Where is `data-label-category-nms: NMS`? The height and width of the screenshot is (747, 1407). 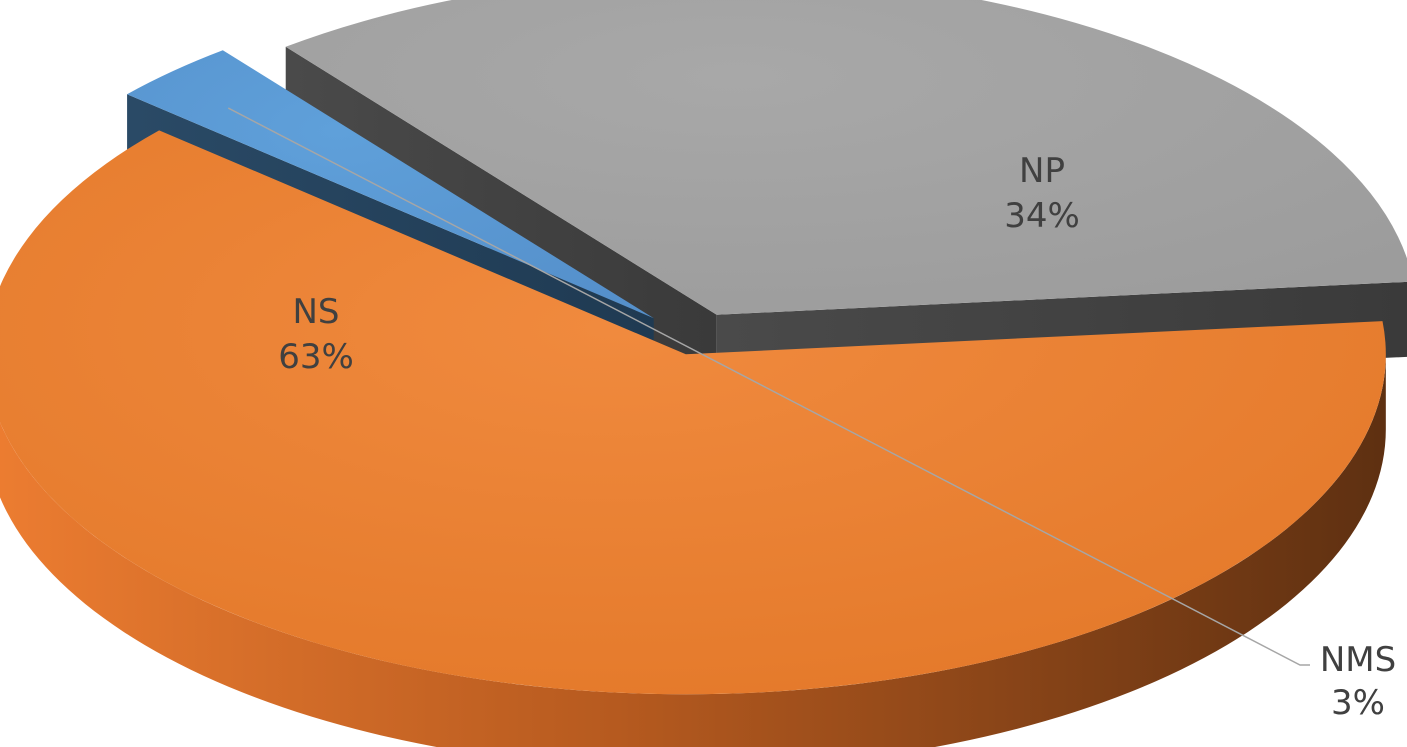 data-label-category-nms: NMS is located at coordinates (1358, 660).